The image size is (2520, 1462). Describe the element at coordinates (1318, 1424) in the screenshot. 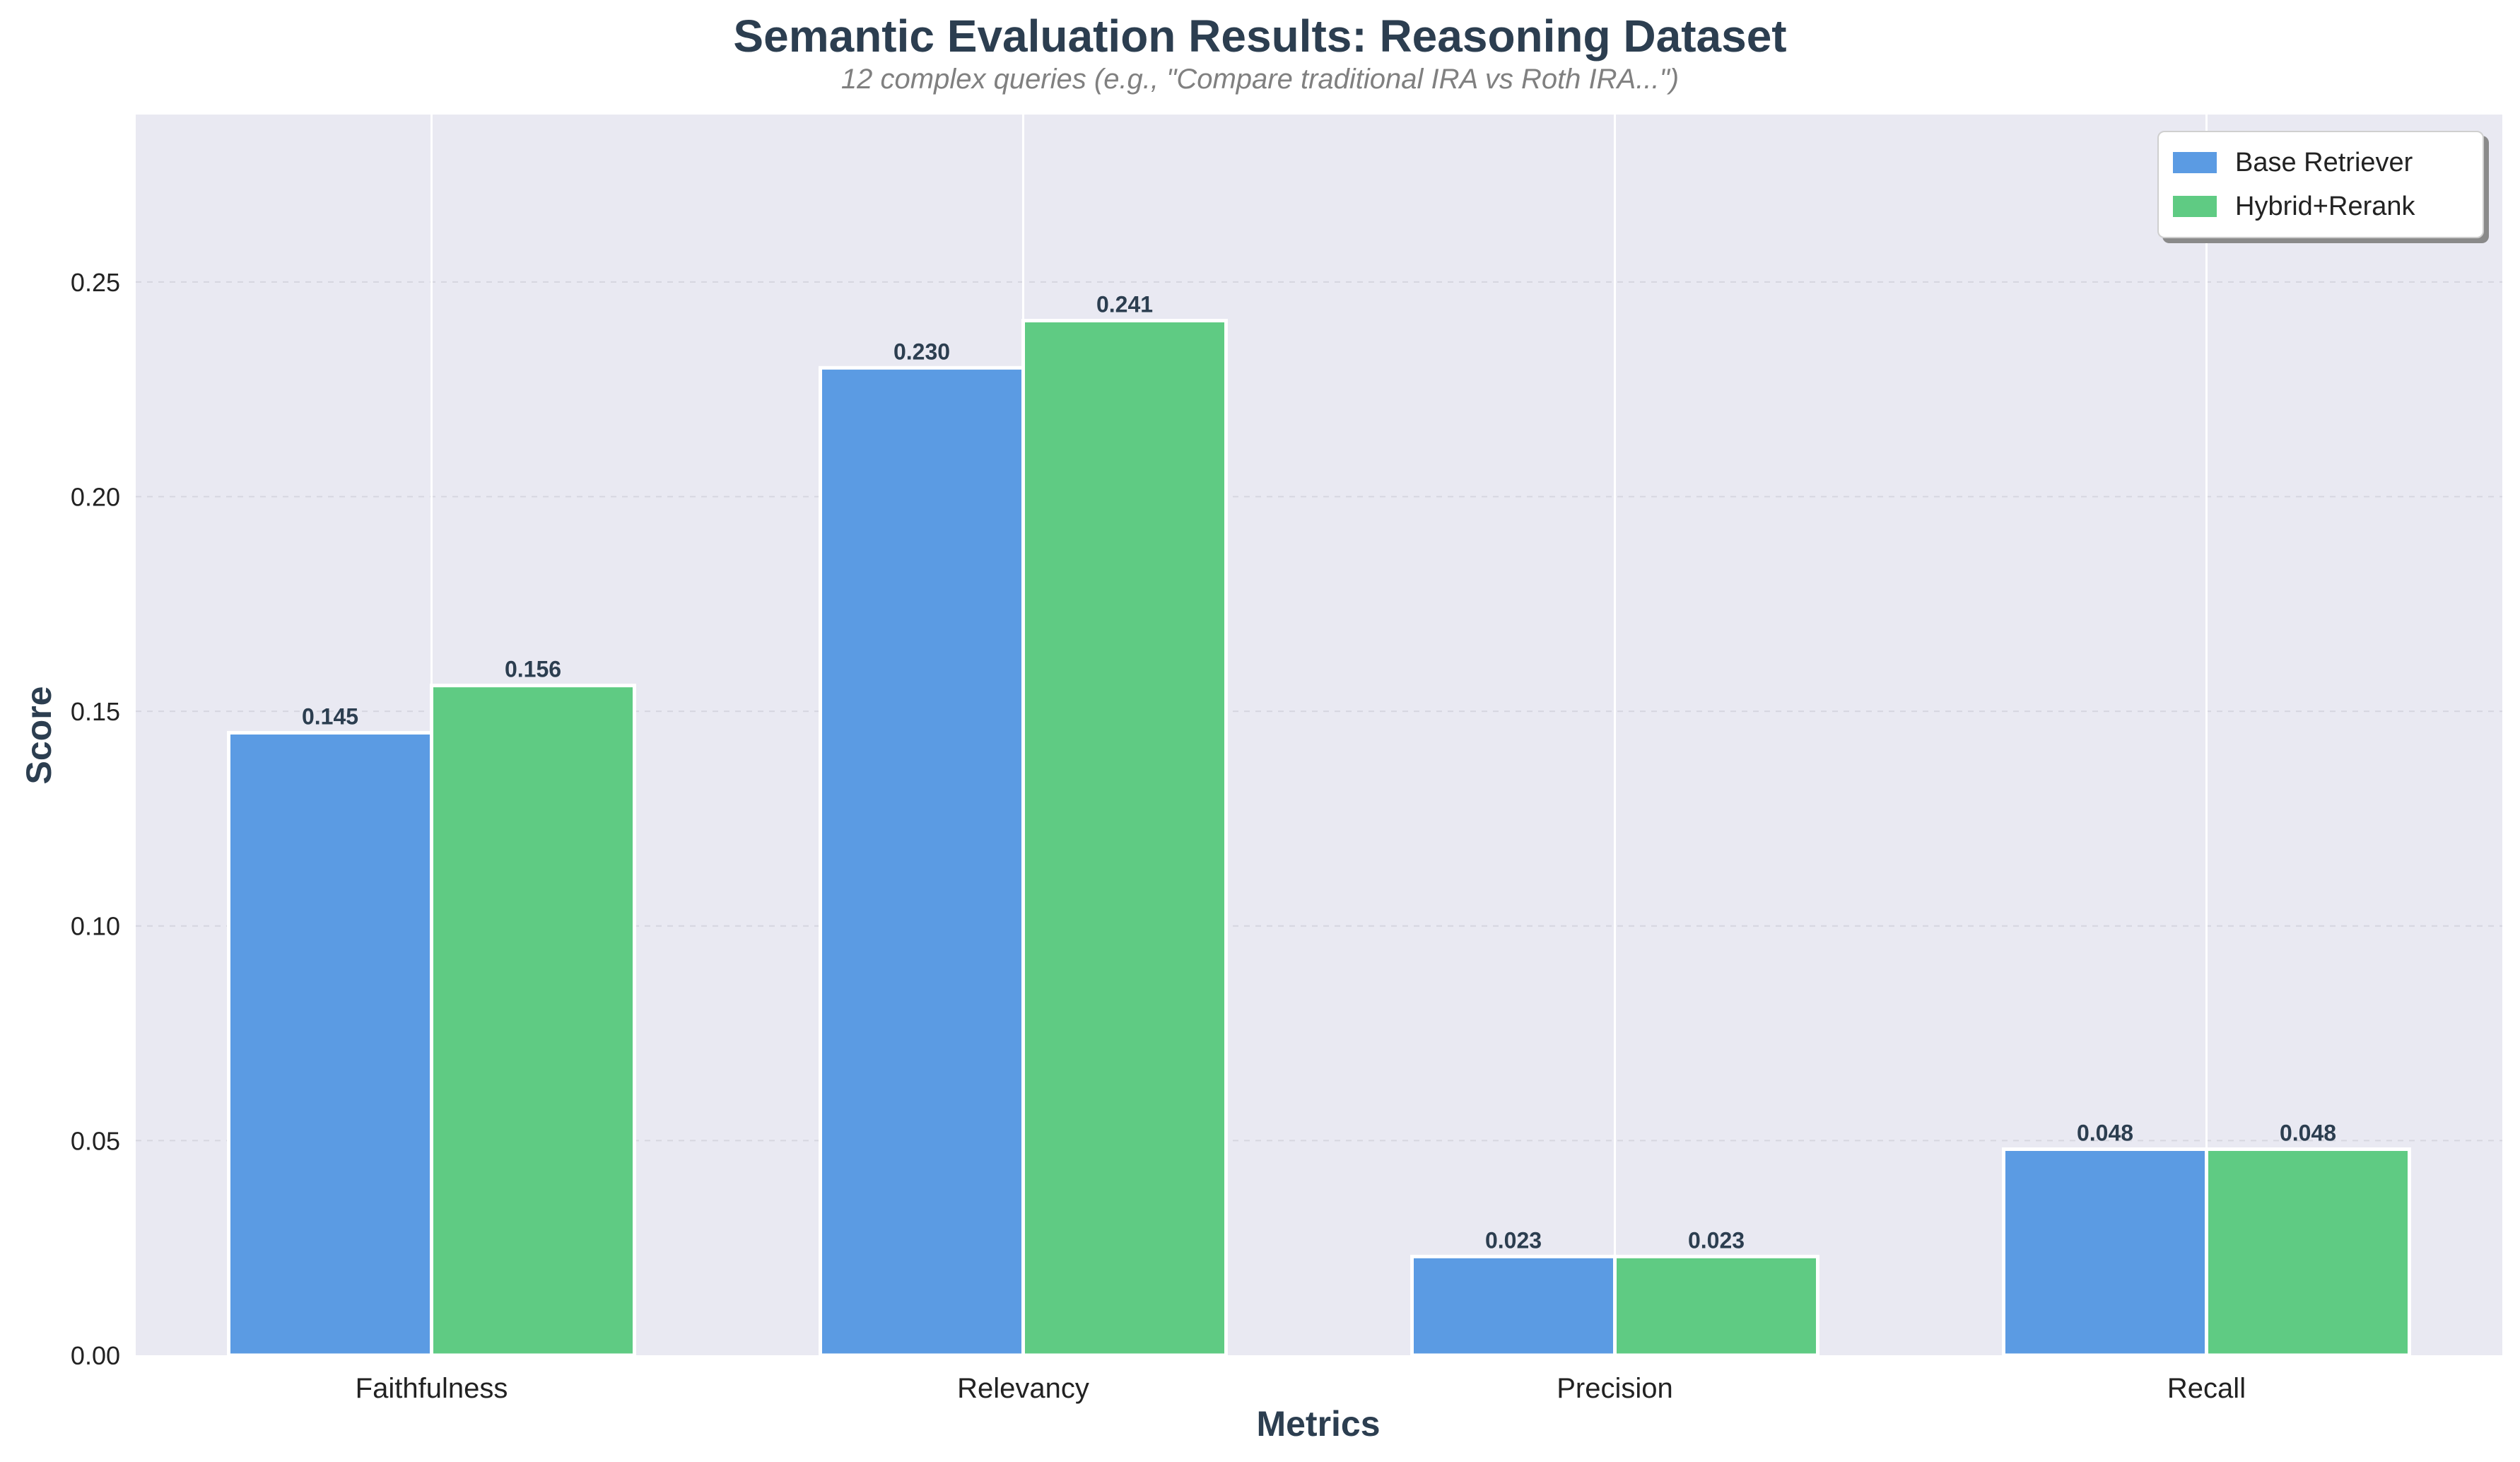

I see `x-axis-label: Metrics` at that location.